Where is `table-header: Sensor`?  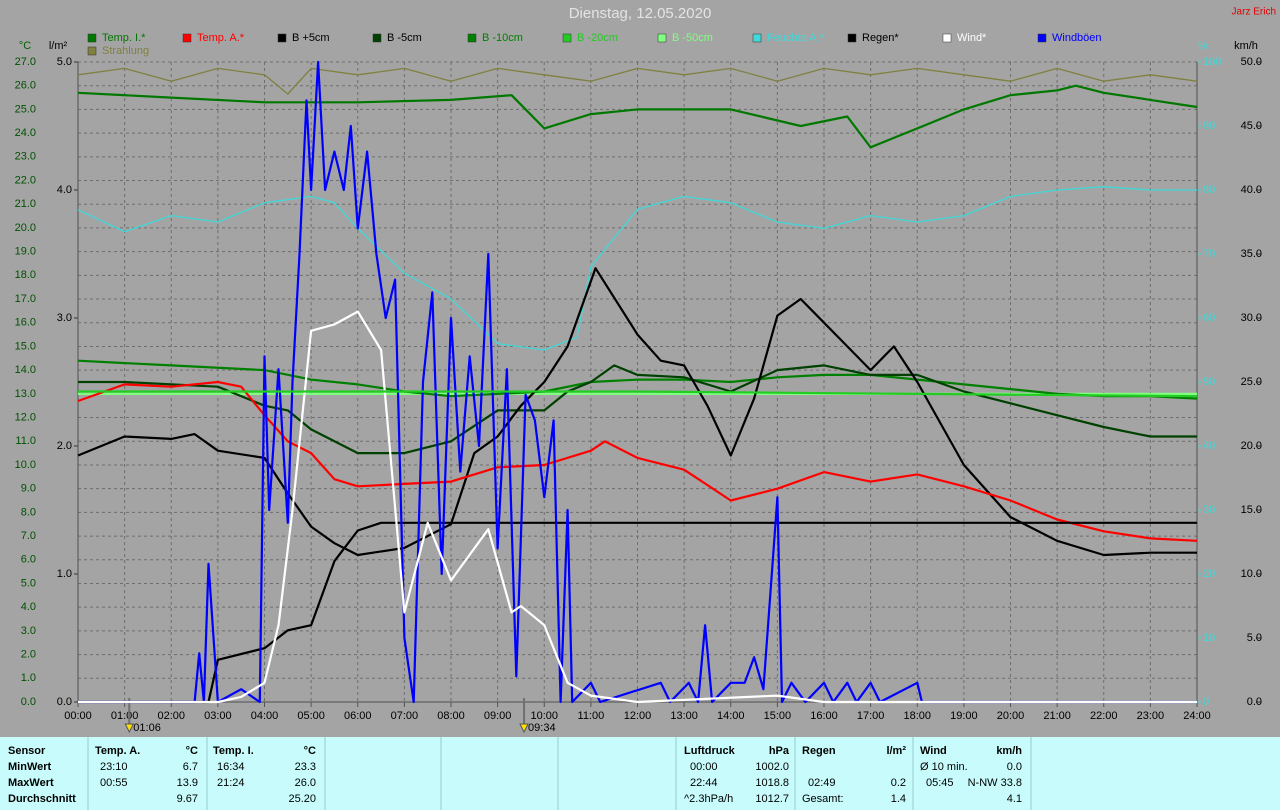 table-header: Sensor is located at coordinates (27, 751).